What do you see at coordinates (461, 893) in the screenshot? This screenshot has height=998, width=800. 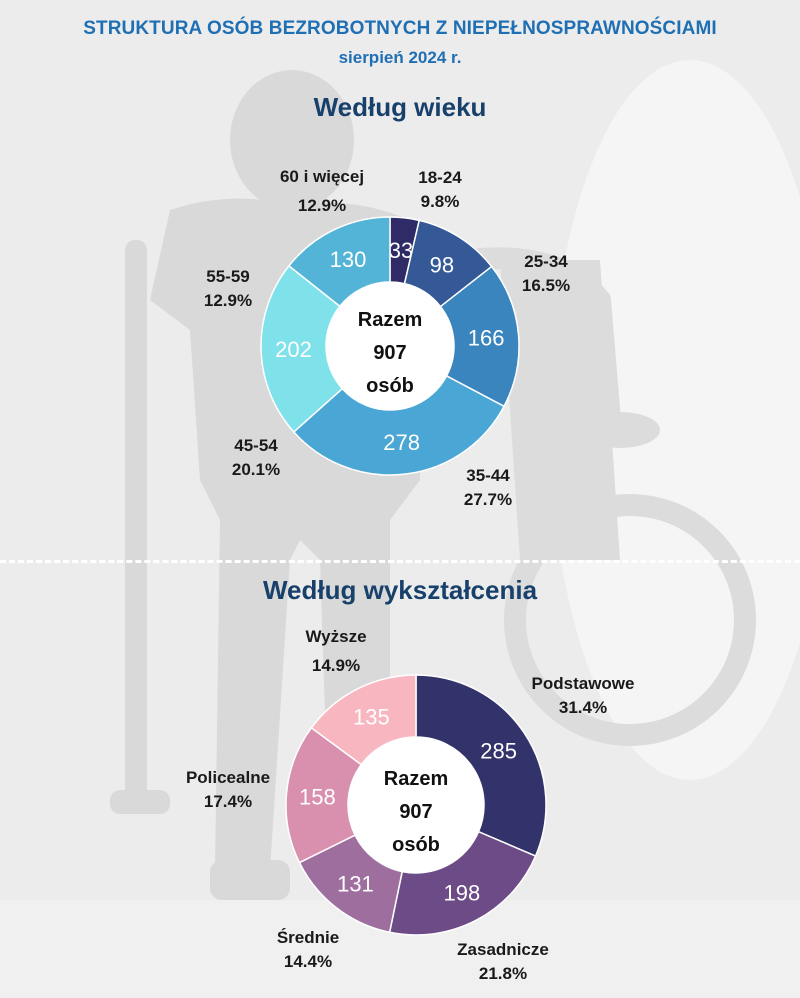 I see `edu-value-label-1: 198` at bounding box center [461, 893].